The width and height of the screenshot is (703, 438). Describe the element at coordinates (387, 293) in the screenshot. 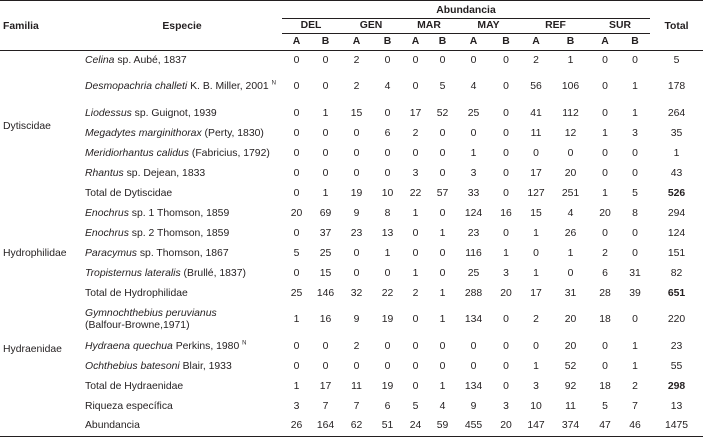

I see `abundance-cell: 22` at that location.